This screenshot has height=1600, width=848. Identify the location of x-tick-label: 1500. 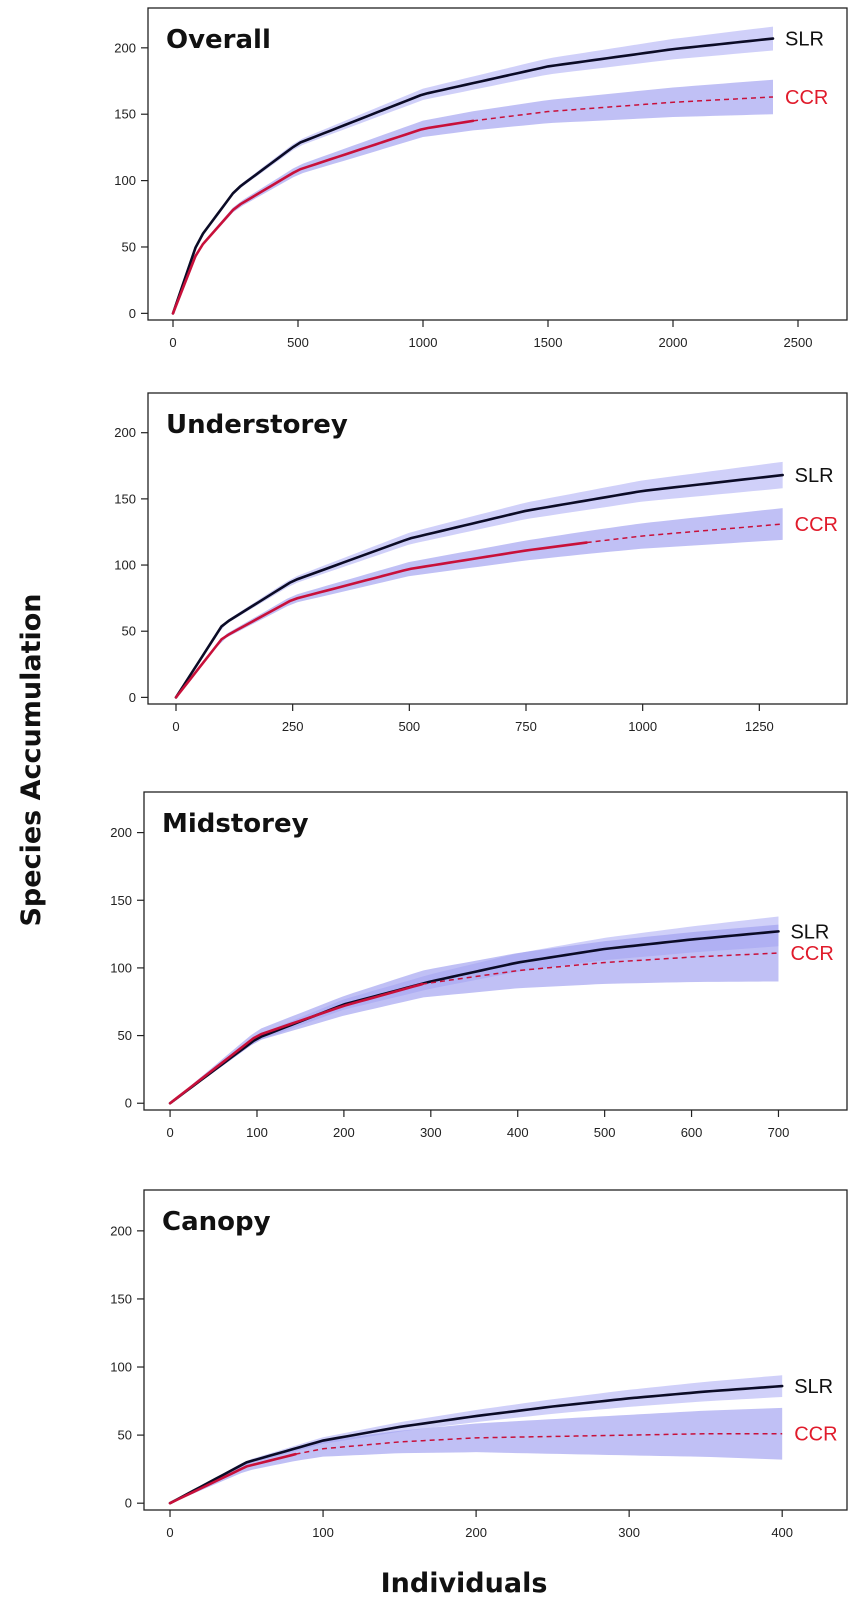
(548, 342).